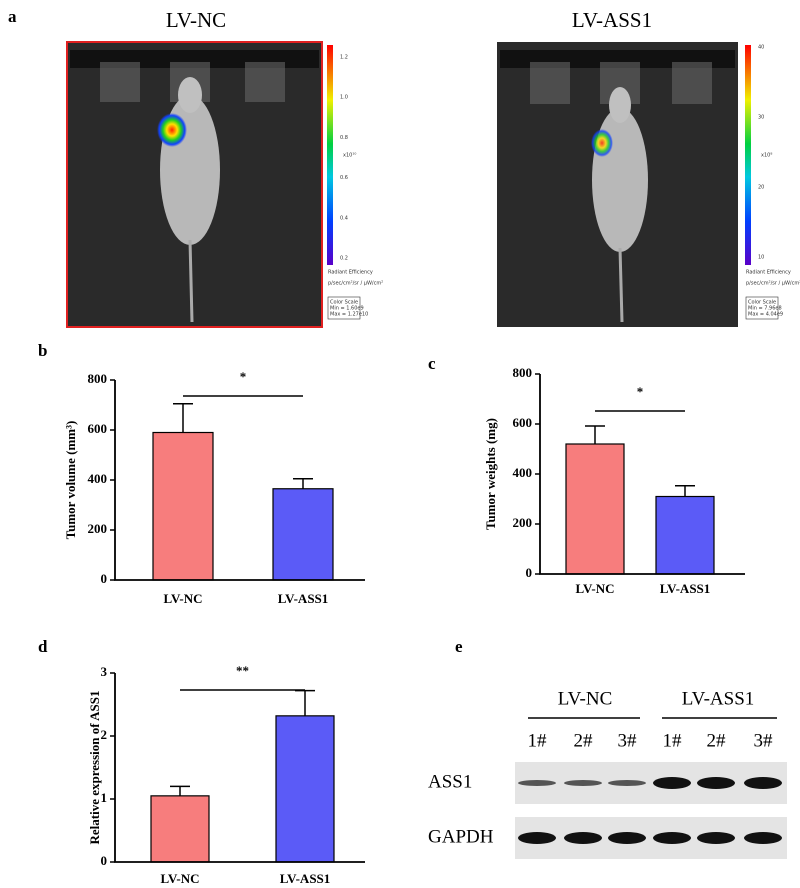 The width and height of the screenshot is (800, 888). What do you see at coordinates (43, 646) in the screenshot?
I see `panel-label: d` at bounding box center [43, 646].